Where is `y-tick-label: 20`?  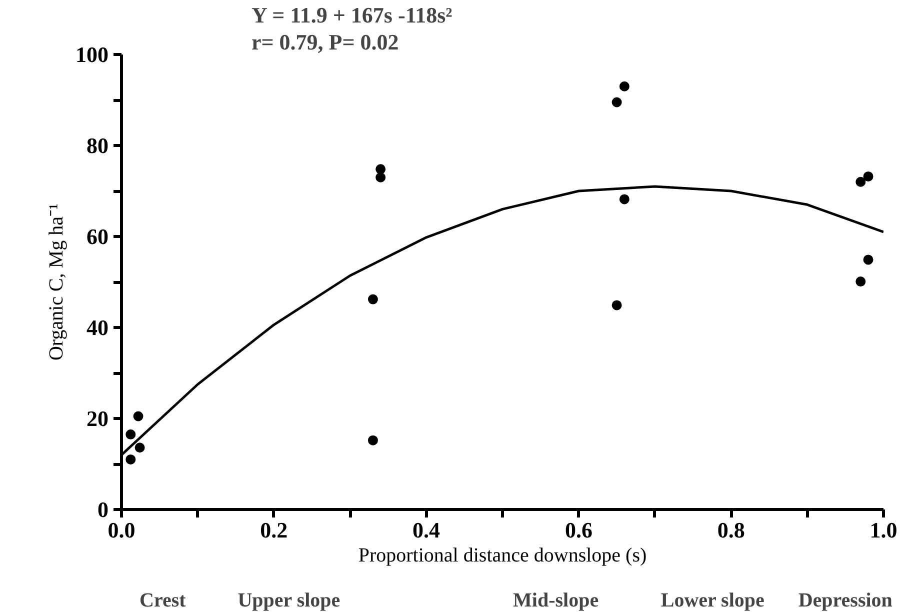 y-tick-label: 20 is located at coordinates (97, 418).